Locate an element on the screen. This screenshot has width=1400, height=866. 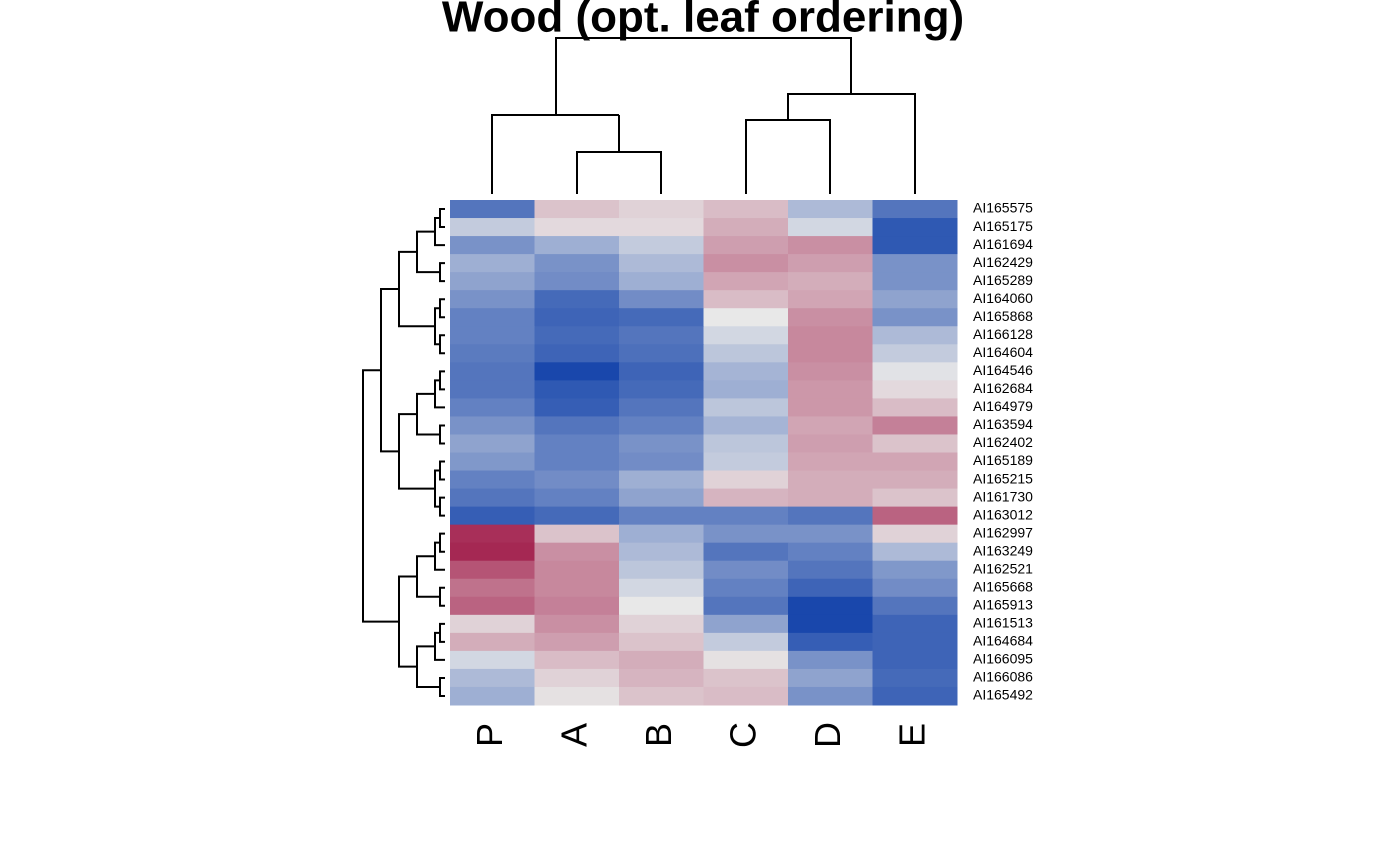
row-label: AI163012 is located at coordinates (1003, 514).